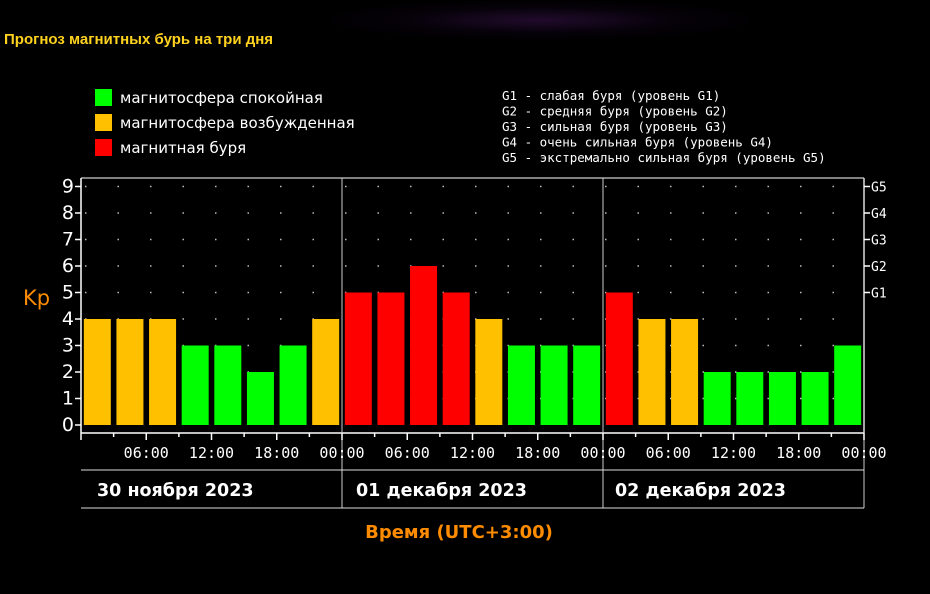  I want to click on g-tick-label-G2: G2, so click(879, 267).